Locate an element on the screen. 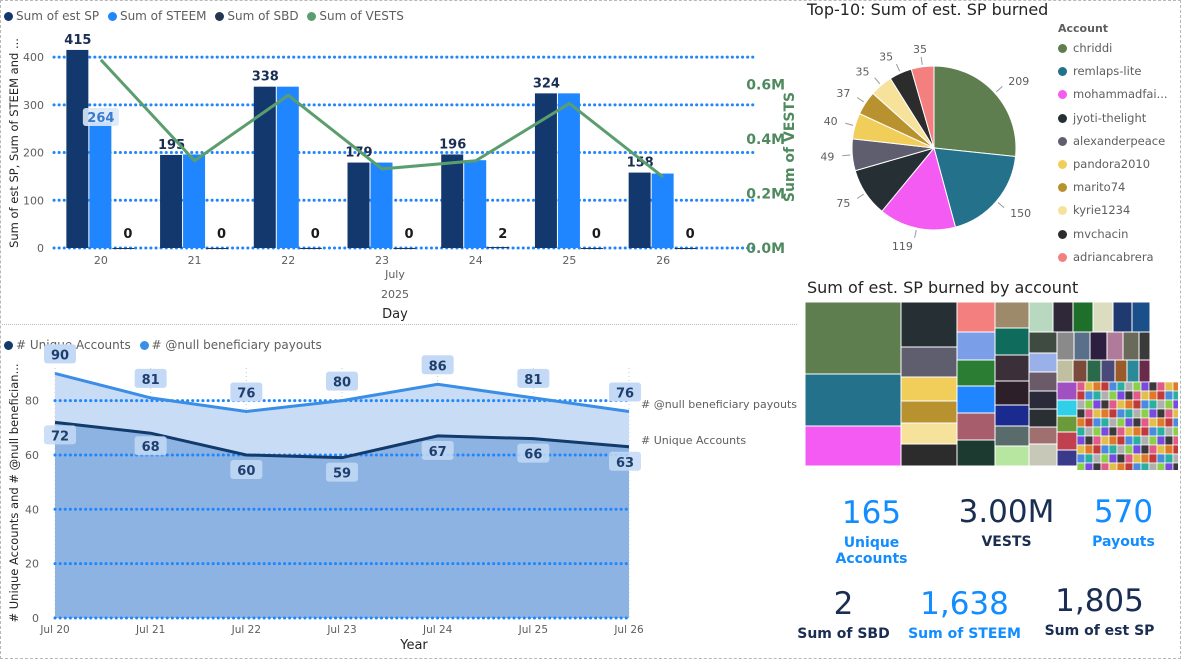 This screenshot has width=1181, height=659. pie-legend-item: pandora2010 is located at coordinates (1113, 168).